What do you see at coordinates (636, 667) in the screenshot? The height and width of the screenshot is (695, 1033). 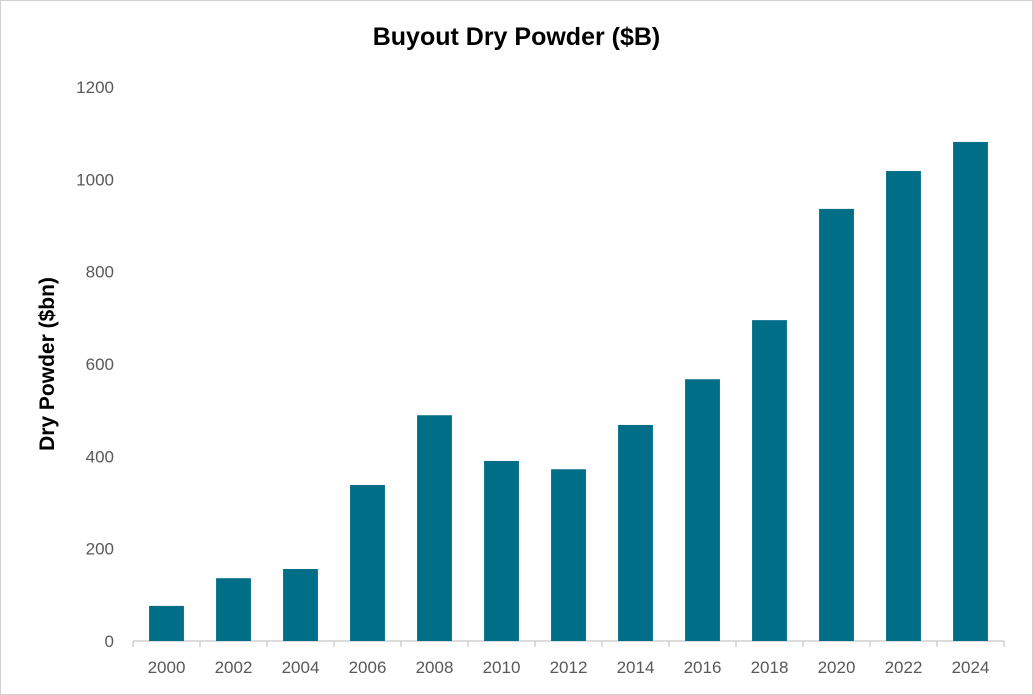 I see `x-tick-label: 2014` at bounding box center [636, 667].